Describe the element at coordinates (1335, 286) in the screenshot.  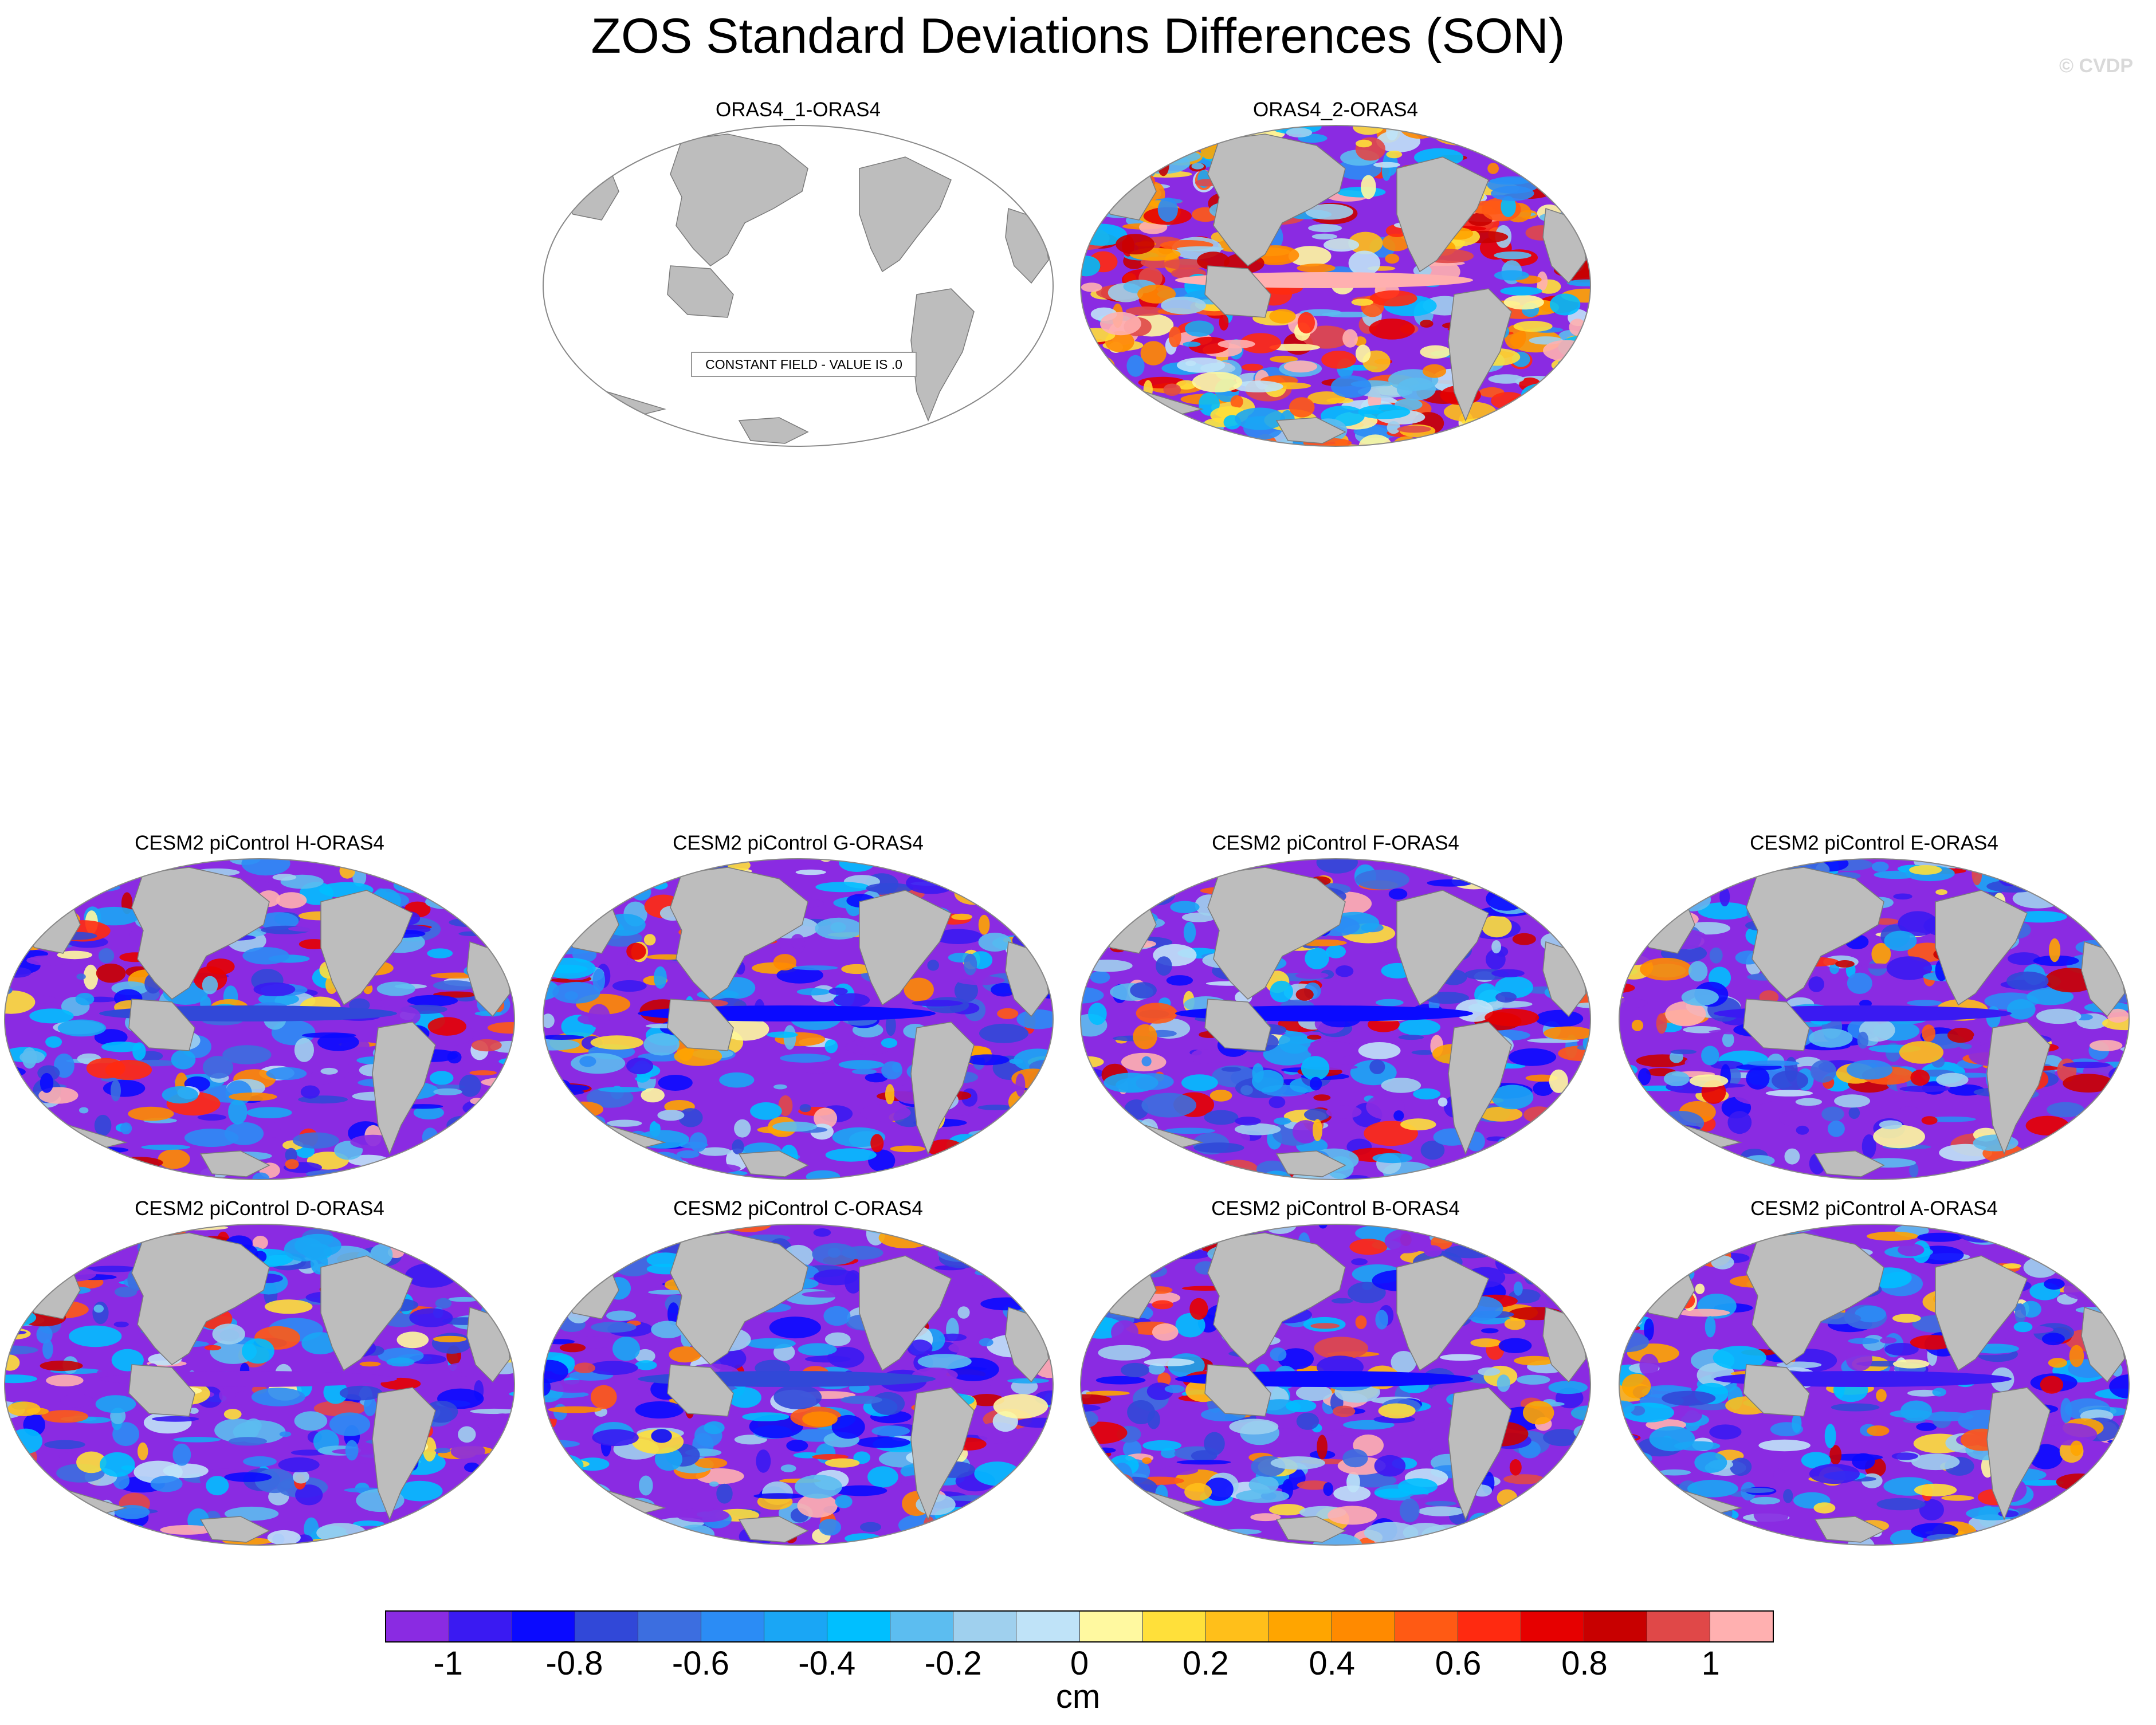
I see `map-globe` at that location.